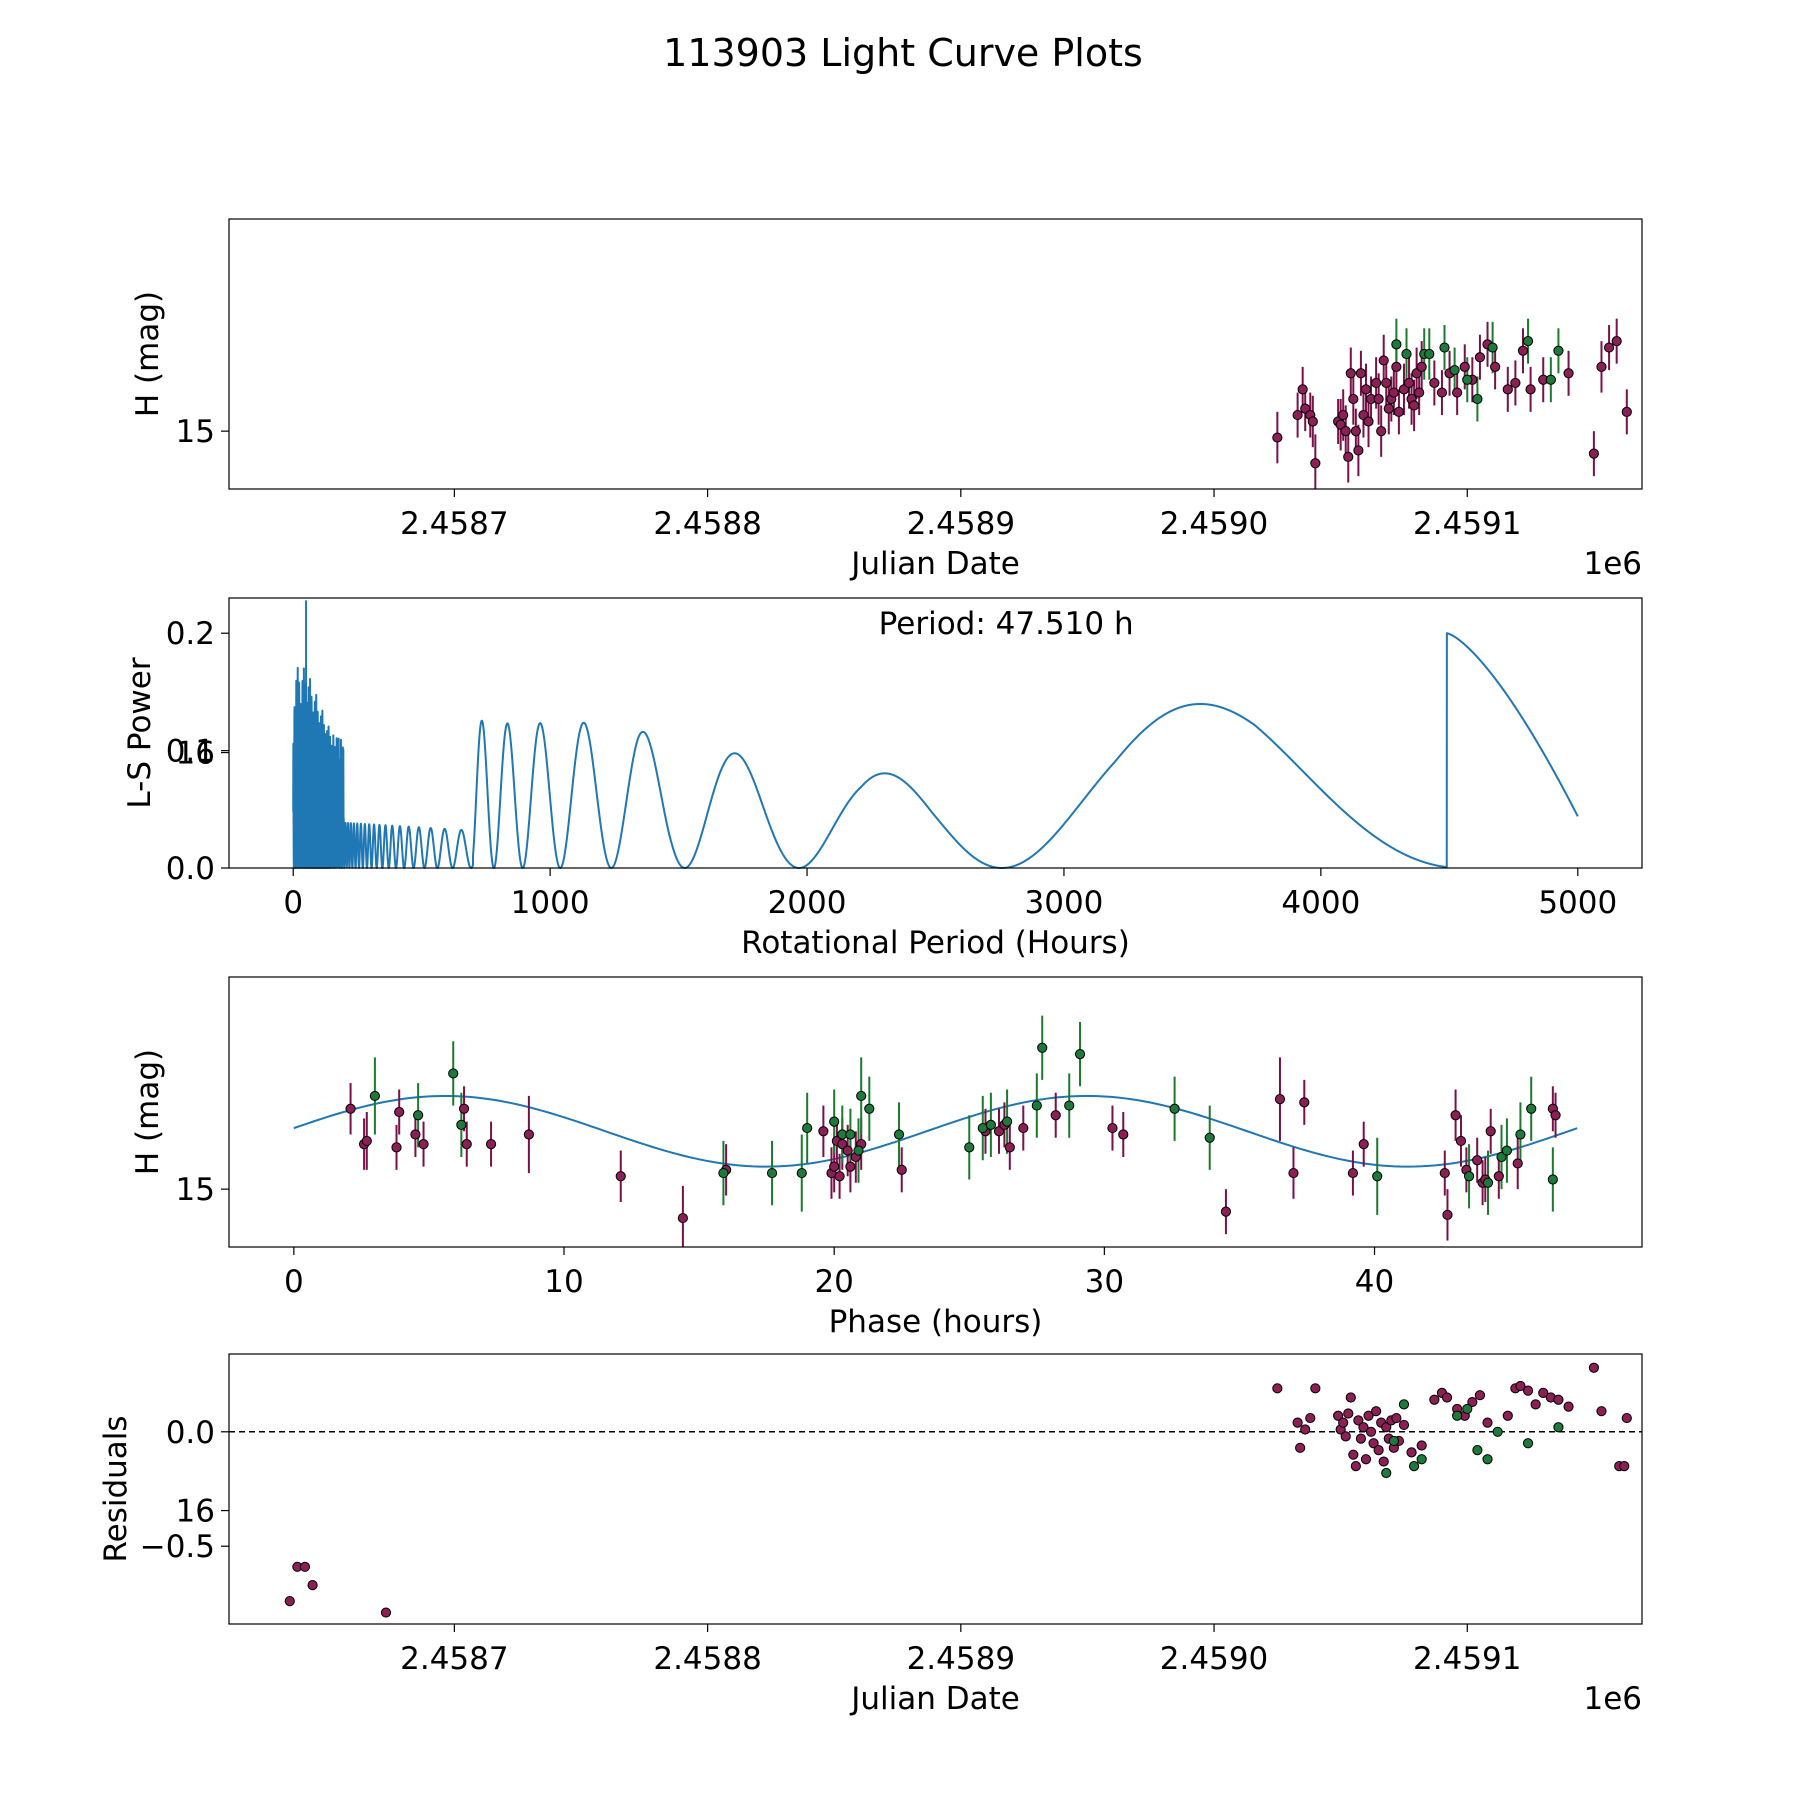 The image size is (1800, 1800). Describe the element at coordinates (707, 524) in the screenshot. I see `x-tick-label: 2.4588` at that location.